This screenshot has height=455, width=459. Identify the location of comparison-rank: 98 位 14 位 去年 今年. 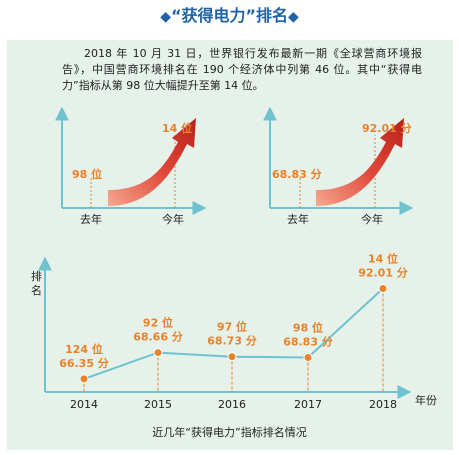
(131, 166).